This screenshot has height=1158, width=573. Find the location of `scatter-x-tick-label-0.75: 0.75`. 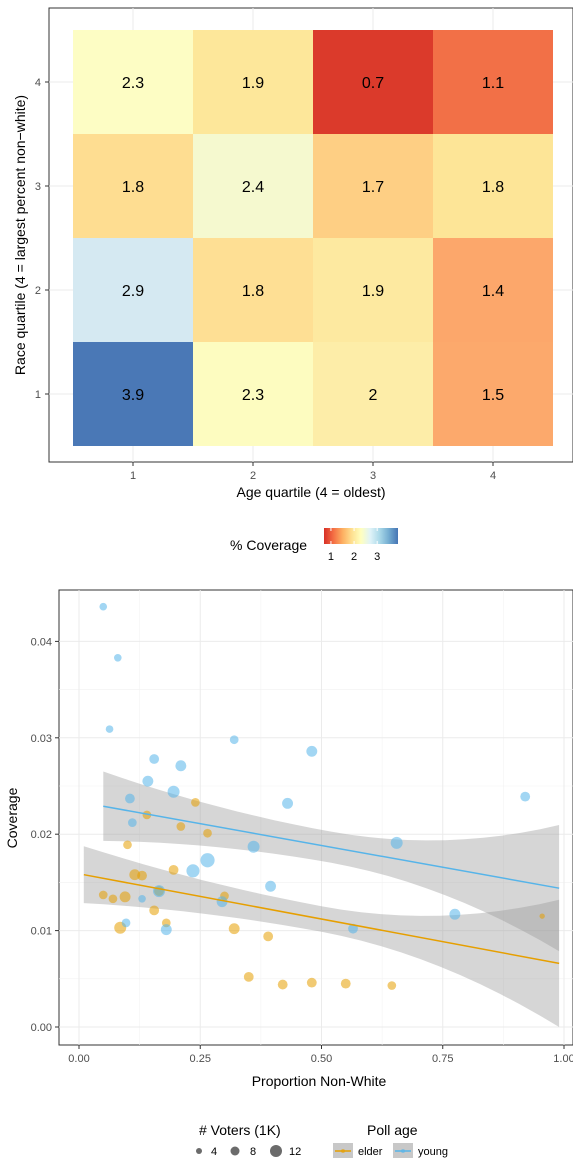

scatter-x-tick-label-0.75: 0.75 is located at coordinates (442, 1059).